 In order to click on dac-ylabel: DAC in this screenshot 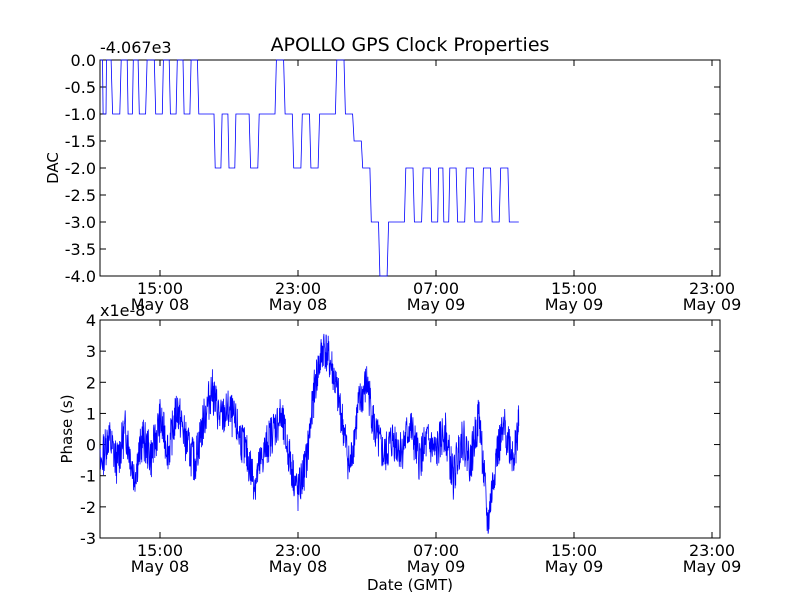, I will do `click(53, 168)`.